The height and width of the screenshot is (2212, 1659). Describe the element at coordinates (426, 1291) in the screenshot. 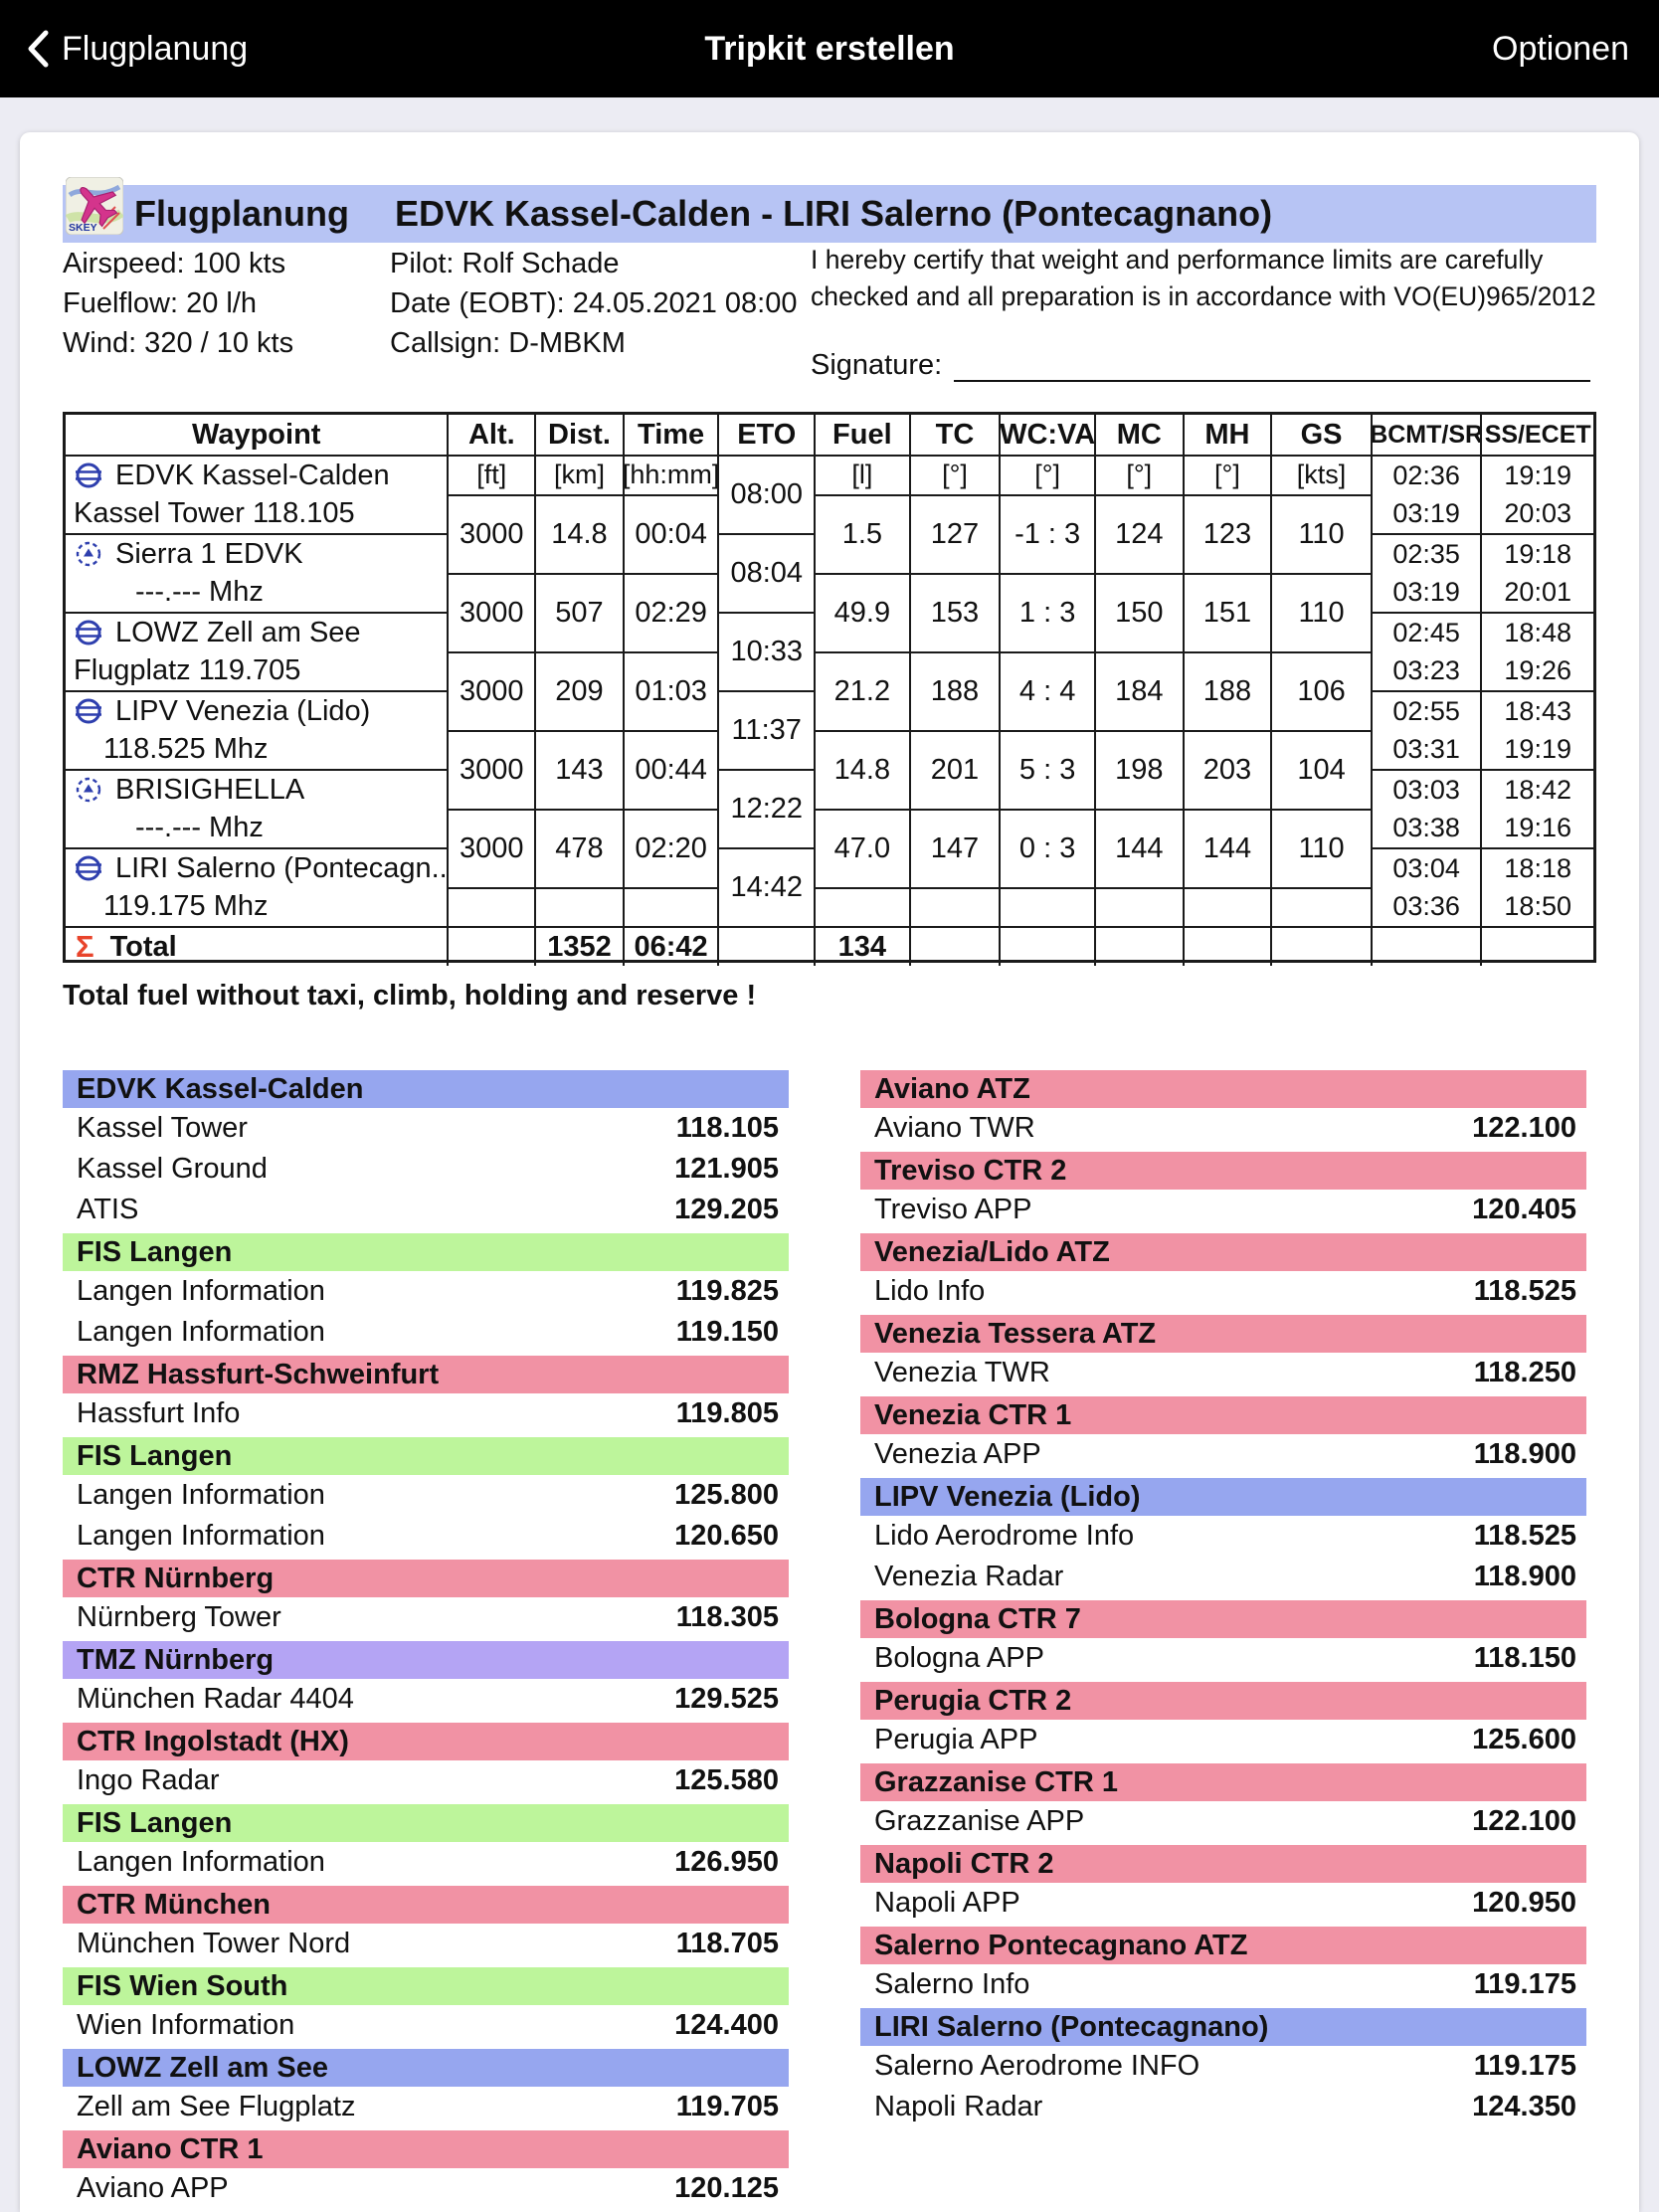

I see `freq-row: Langen Information 119.825` at that location.